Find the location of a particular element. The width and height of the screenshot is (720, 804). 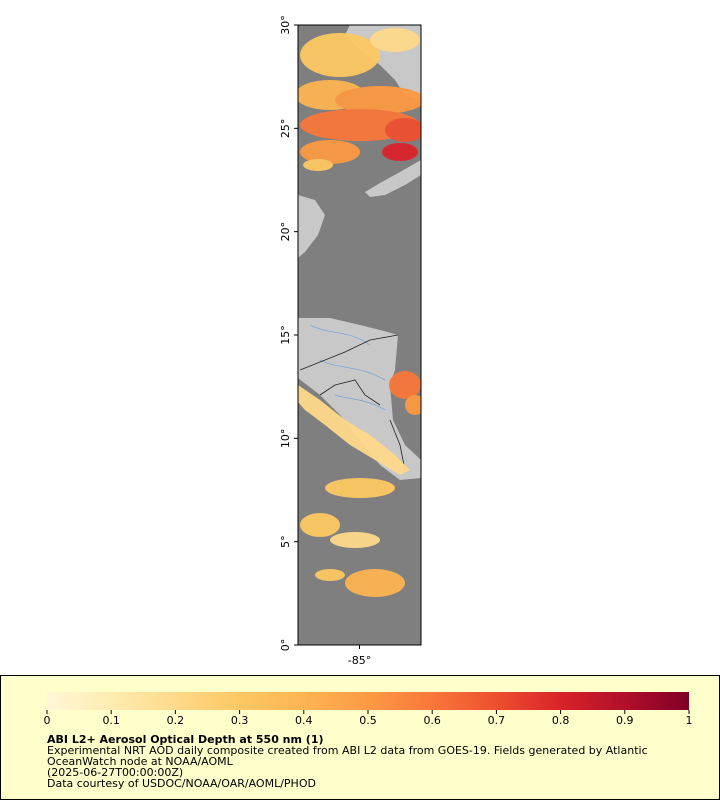

colorbar-tick-label: 0.6 is located at coordinates (432, 720).